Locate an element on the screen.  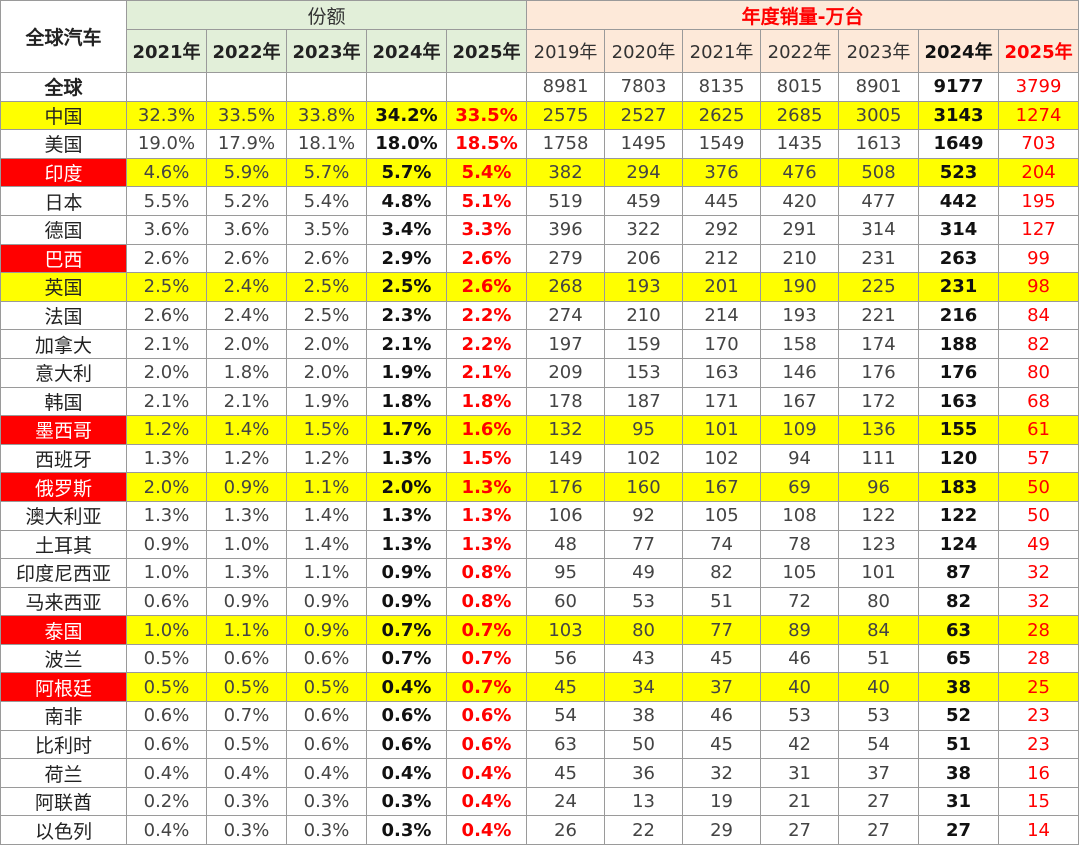
table-row: 南非 0.6% 0.7% 0.6% 0.6% 0.6% 54 38 46 53 53 52 23 is located at coordinates (540, 716).